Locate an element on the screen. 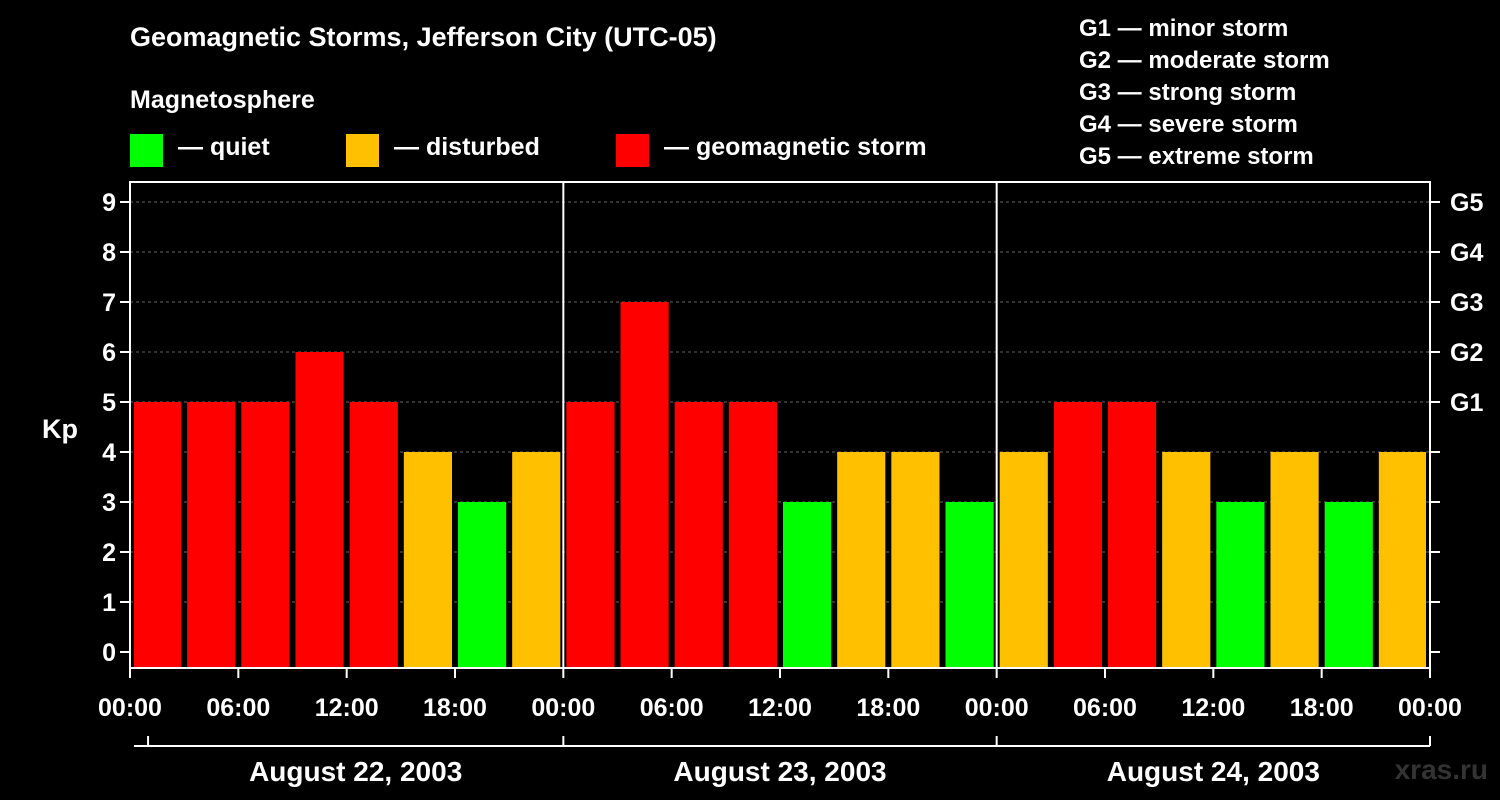 The width and height of the screenshot is (1500, 800). date-label: August 23, 2003 is located at coordinates (779, 771).